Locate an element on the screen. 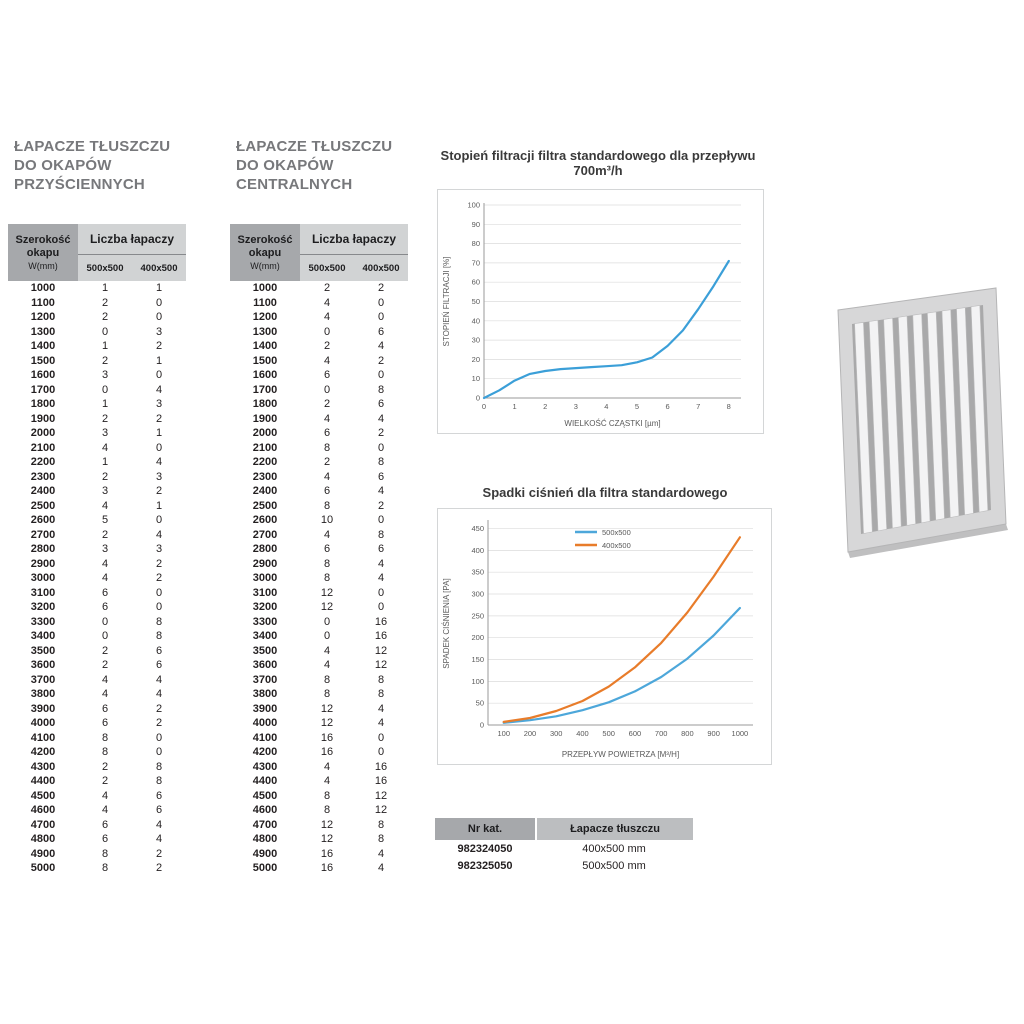  table-row: 3700 4 4 is located at coordinates (97, 680).